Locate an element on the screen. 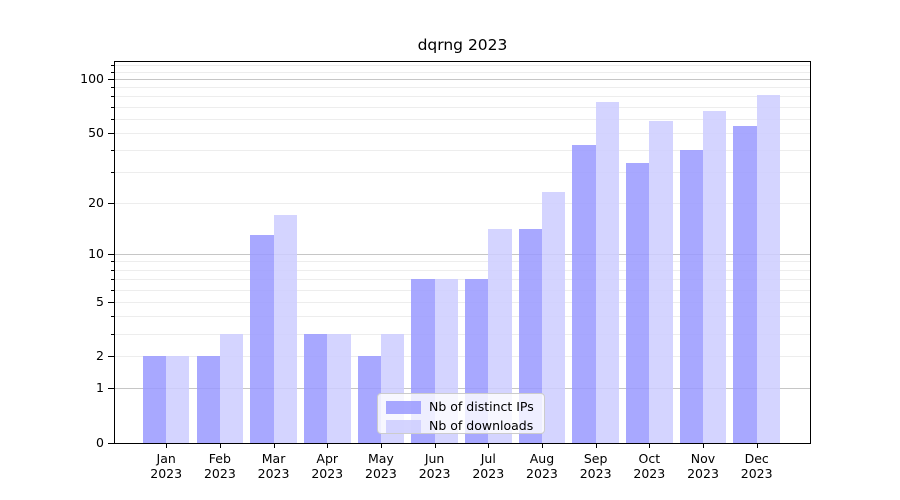 The width and height of the screenshot is (900, 500). x-tick-label: Jul 2023 is located at coordinates (488, 466).